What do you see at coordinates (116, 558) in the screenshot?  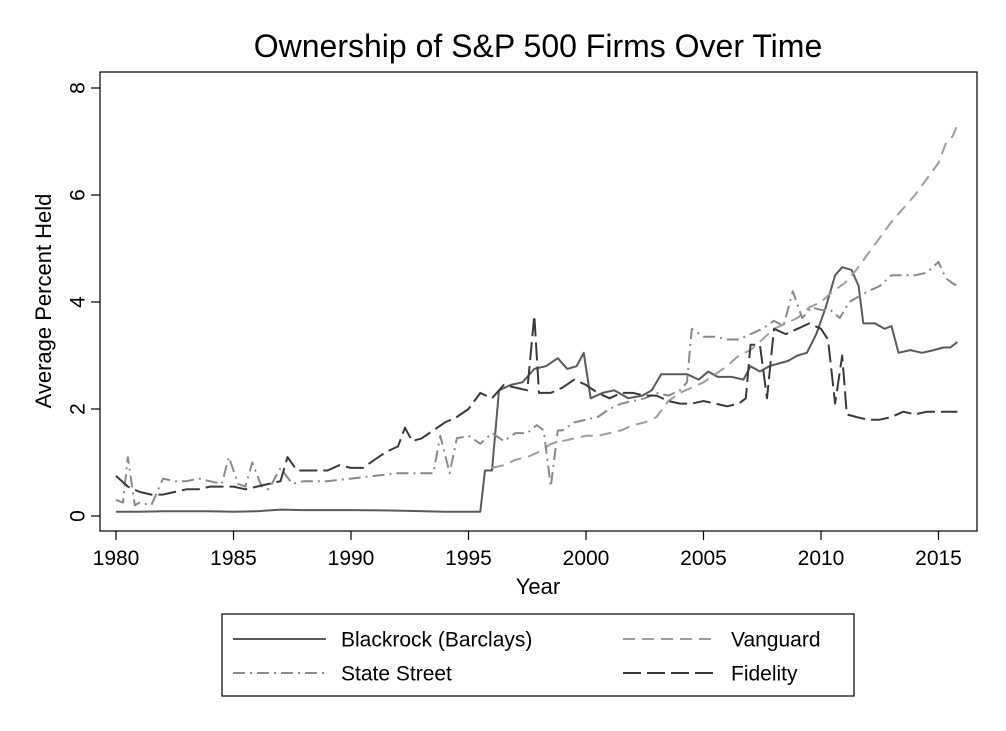 I see `x-tick-label: 1980` at bounding box center [116, 558].